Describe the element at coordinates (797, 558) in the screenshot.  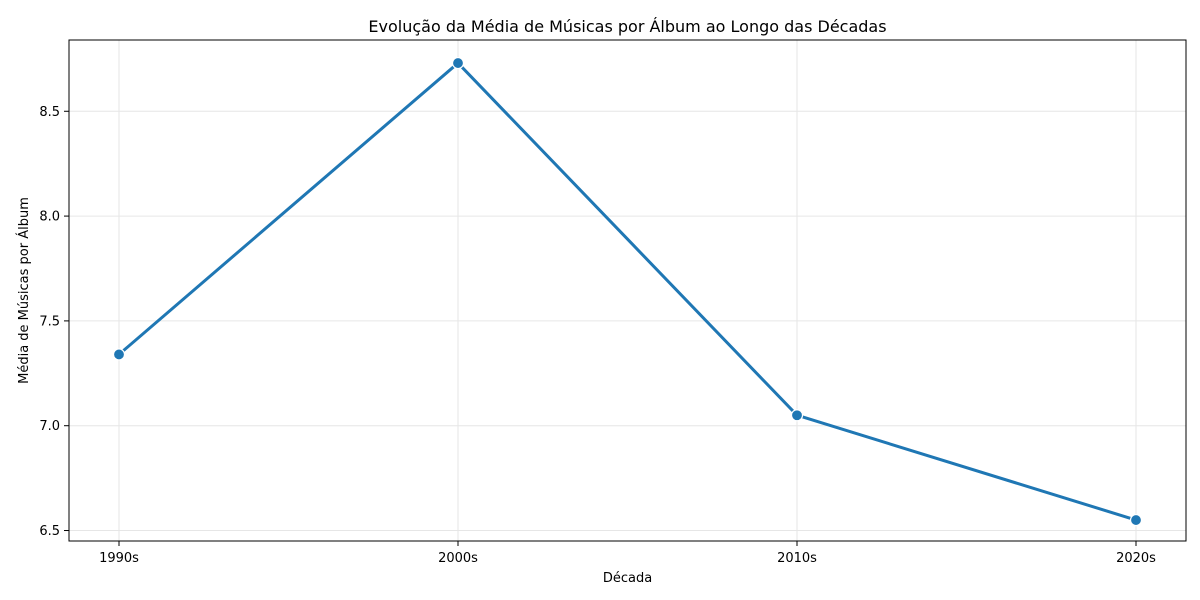
I see `x-tick-label: 2010s` at that location.